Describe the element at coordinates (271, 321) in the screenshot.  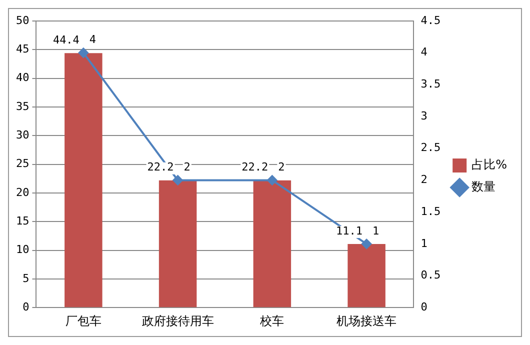
I see `x-tick-label: 校车` at that location.